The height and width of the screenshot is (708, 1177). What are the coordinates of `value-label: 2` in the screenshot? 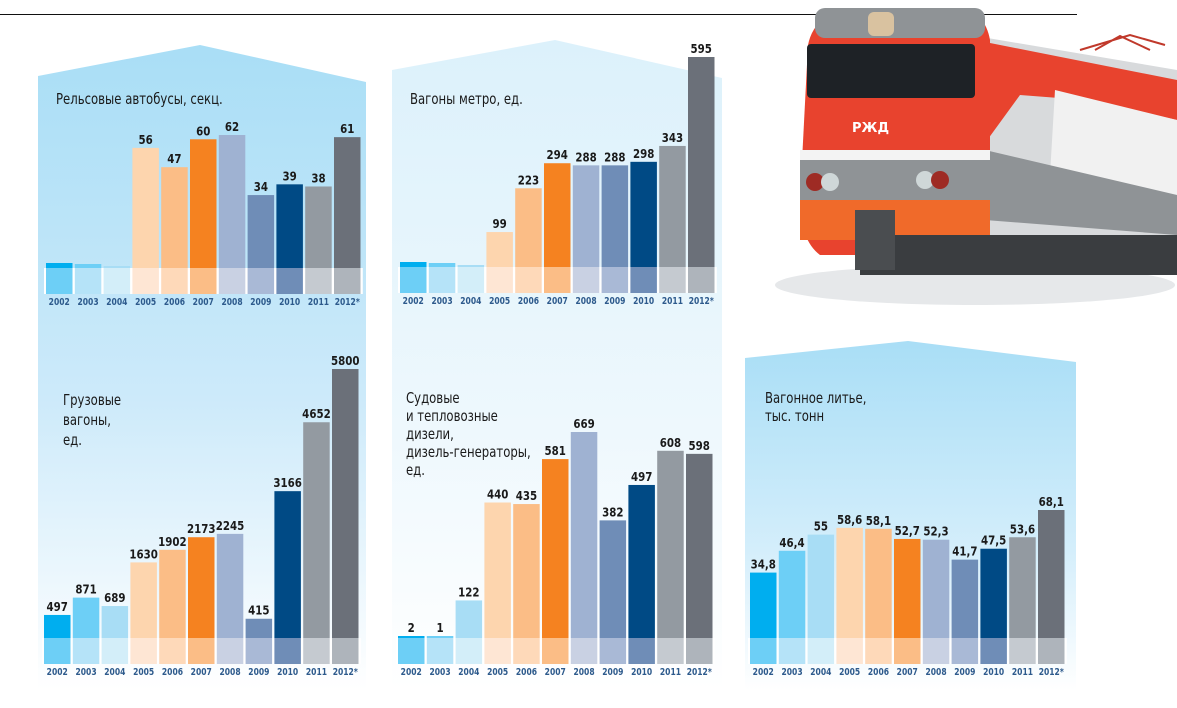 It's located at (411, 627).